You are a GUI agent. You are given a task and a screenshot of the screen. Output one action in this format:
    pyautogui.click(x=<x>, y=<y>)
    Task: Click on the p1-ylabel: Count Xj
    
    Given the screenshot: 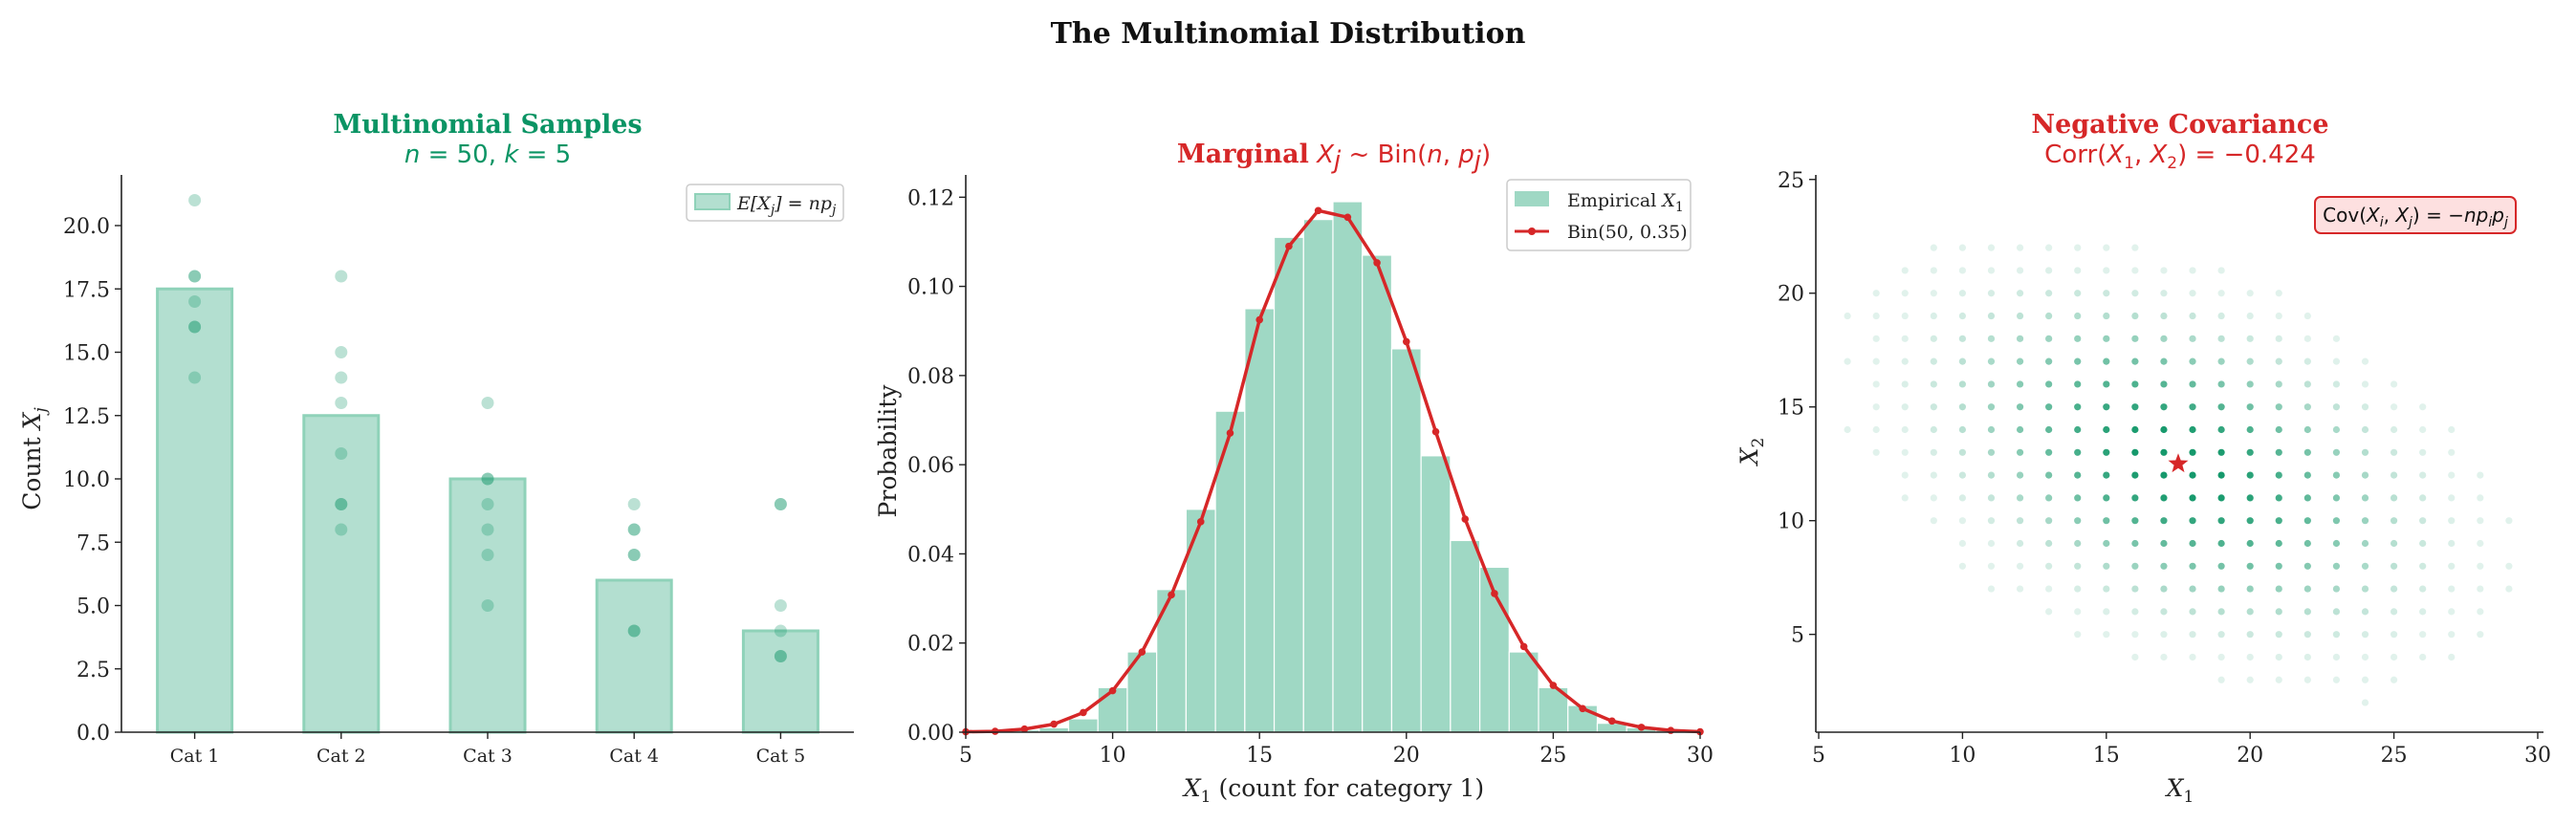 What is the action you would take?
    pyautogui.click(x=34, y=458)
    